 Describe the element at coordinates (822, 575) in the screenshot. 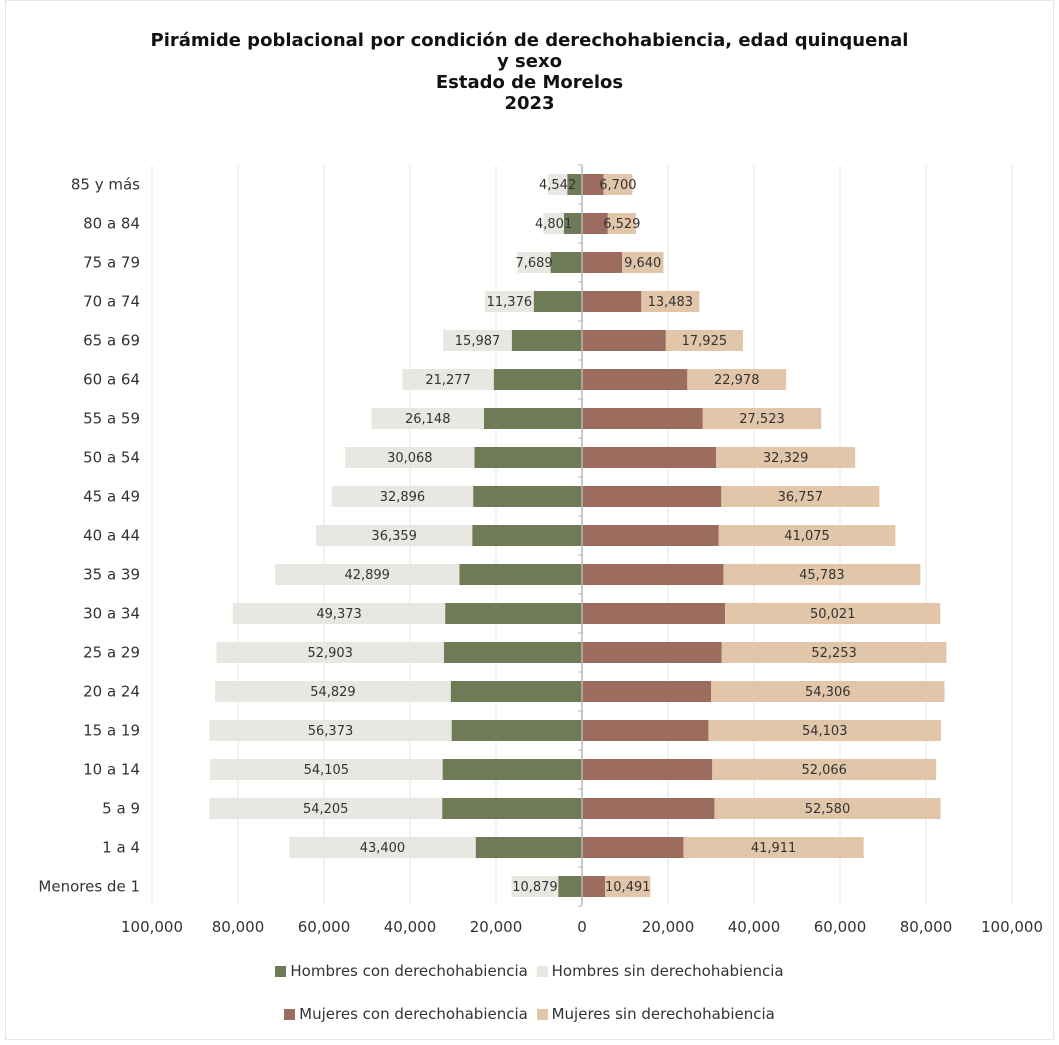

I see `data-label-mujeres-sin: 45,783` at that location.